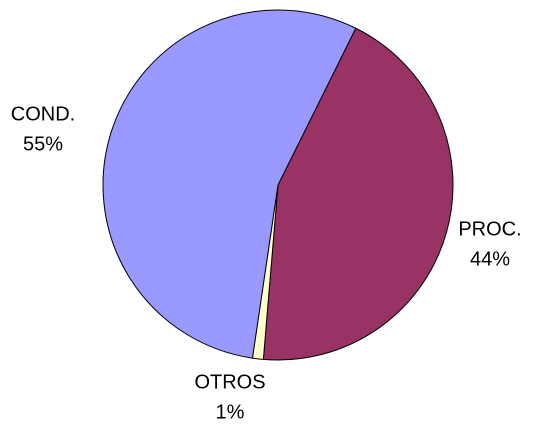 This screenshot has width=548, height=425. I want to click on slice-label: PROC., so click(489, 229).